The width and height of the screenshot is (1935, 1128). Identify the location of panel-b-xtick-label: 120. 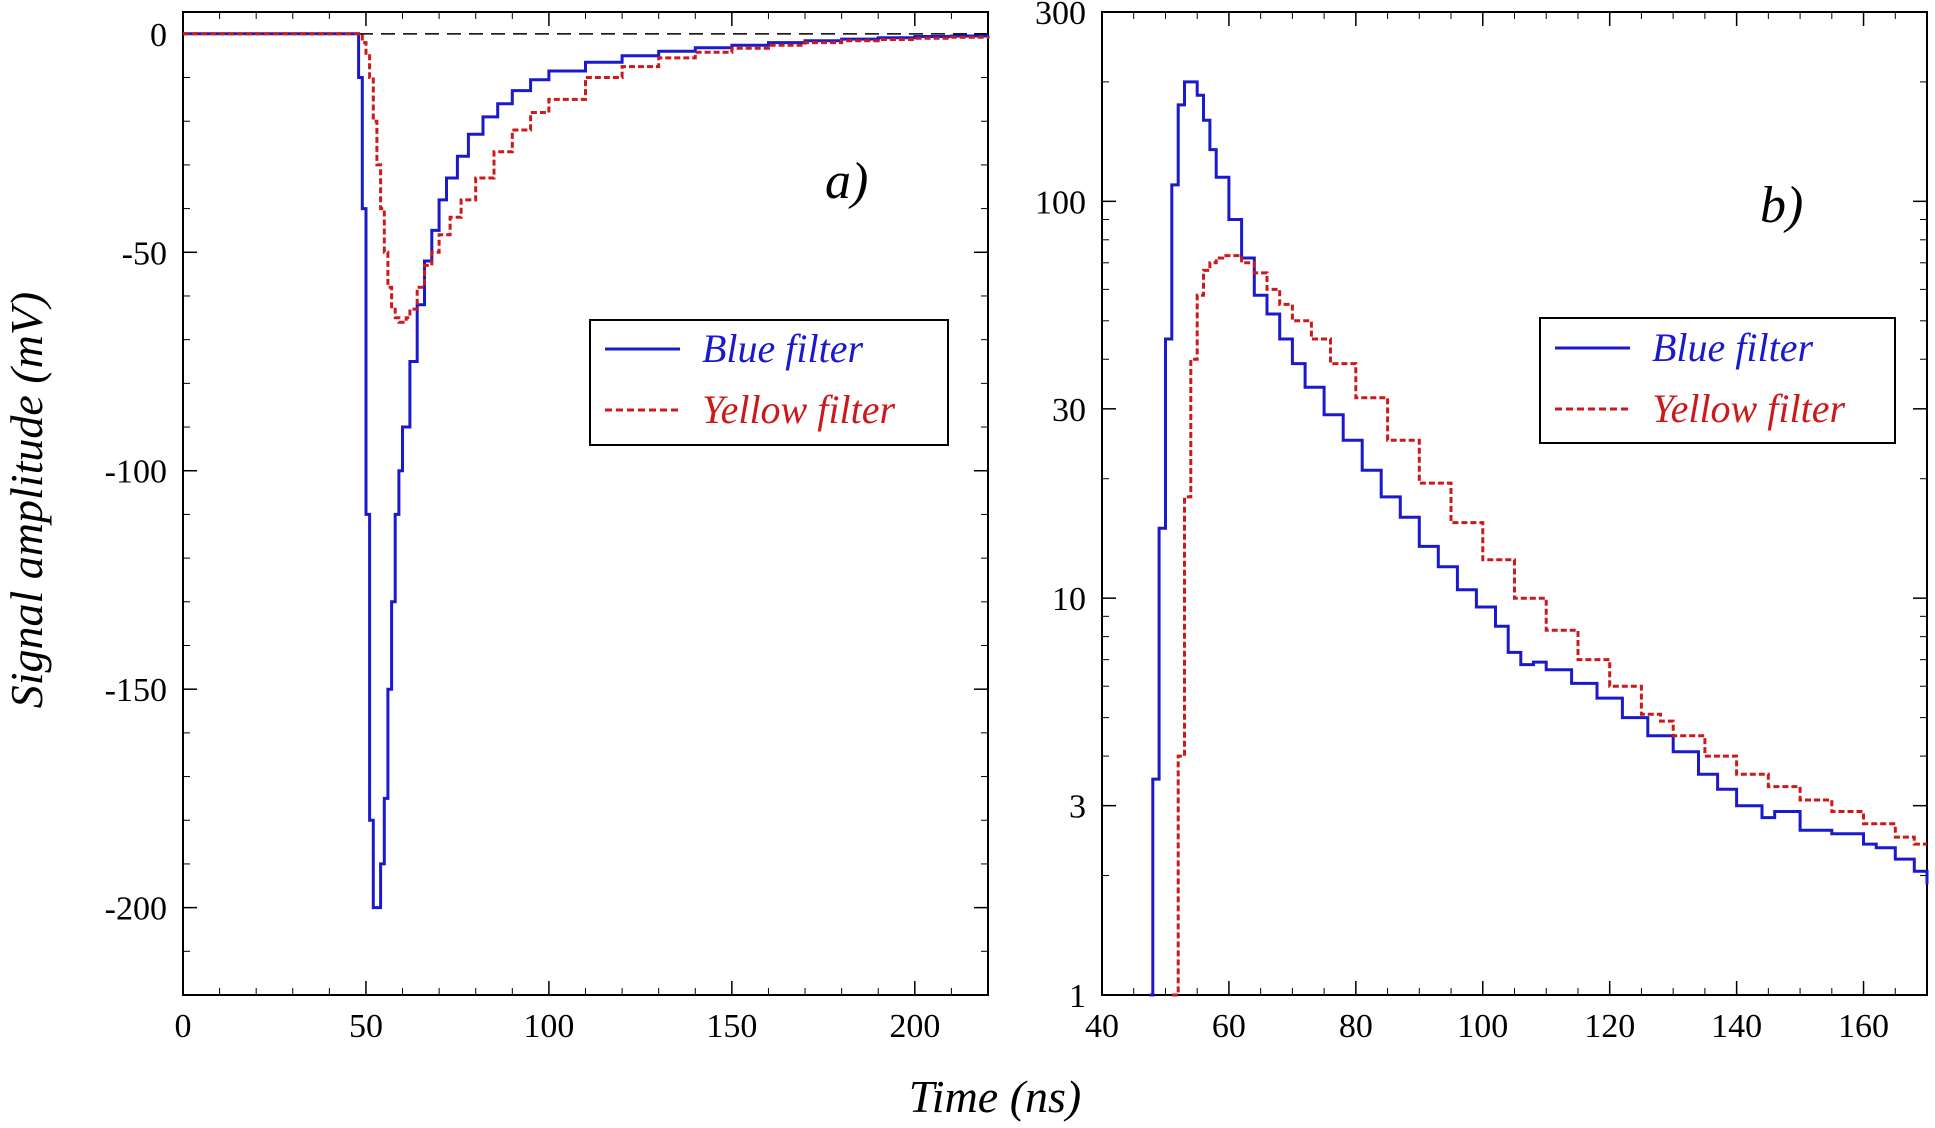
(1609, 1026).